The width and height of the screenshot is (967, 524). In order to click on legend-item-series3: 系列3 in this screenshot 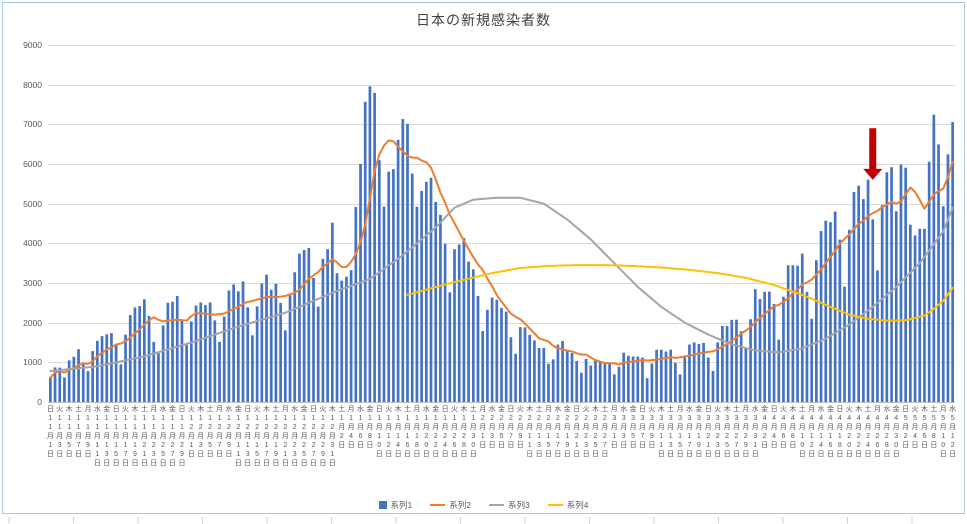, I will do `click(509, 505)`.